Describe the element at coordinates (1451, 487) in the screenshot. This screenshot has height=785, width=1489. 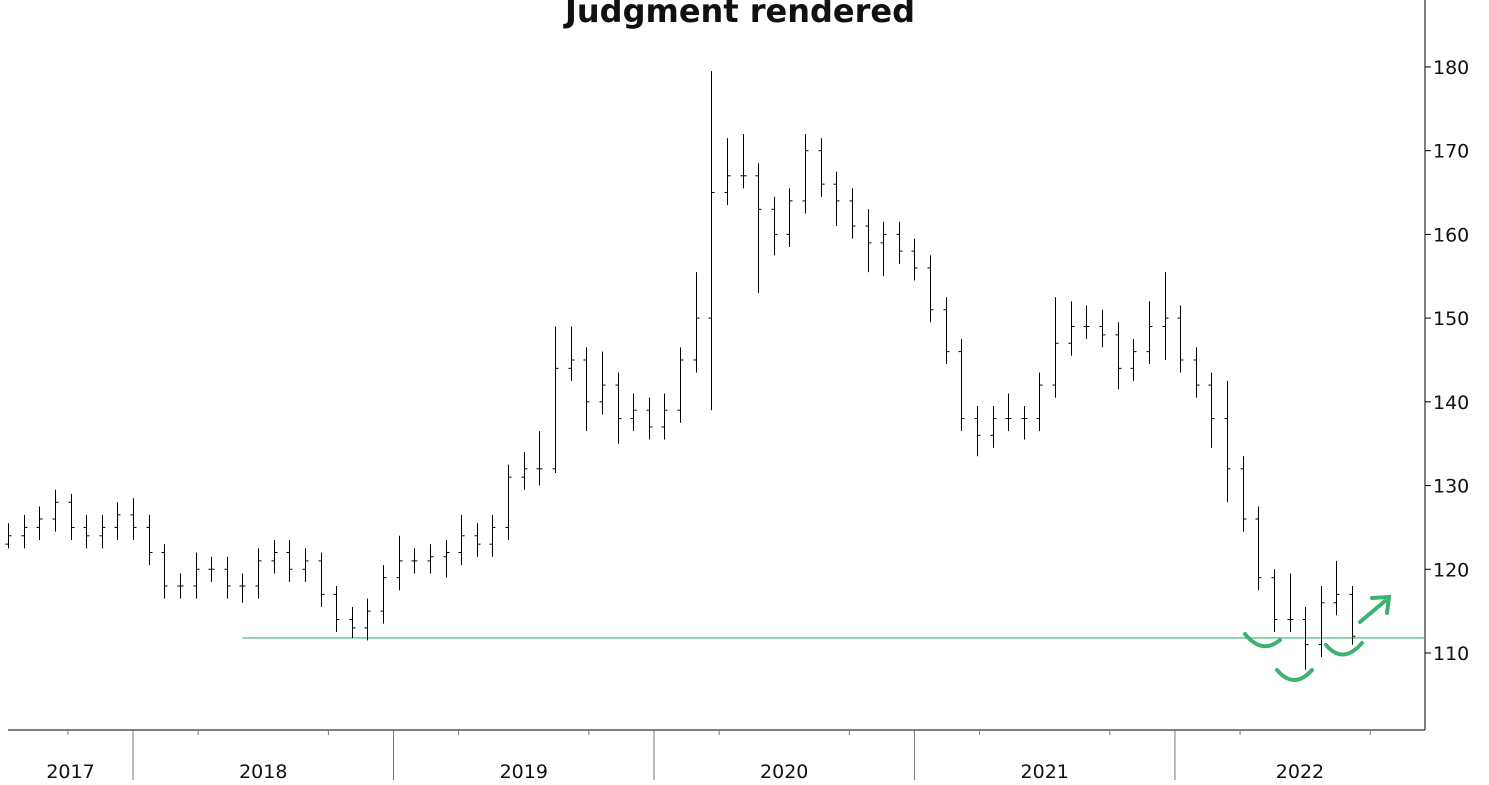
I see `y-tick-label: 130` at that location.